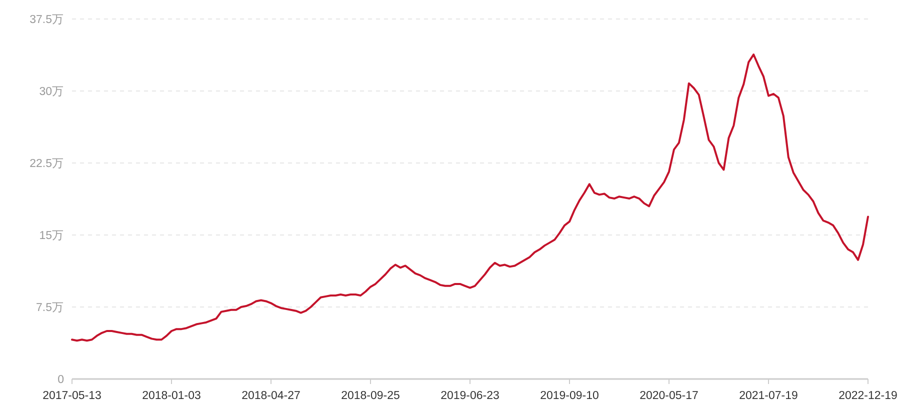 The width and height of the screenshot is (900, 400). Describe the element at coordinates (51, 91) in the screenshot. I see `y-tick-label: 30万` at that location.